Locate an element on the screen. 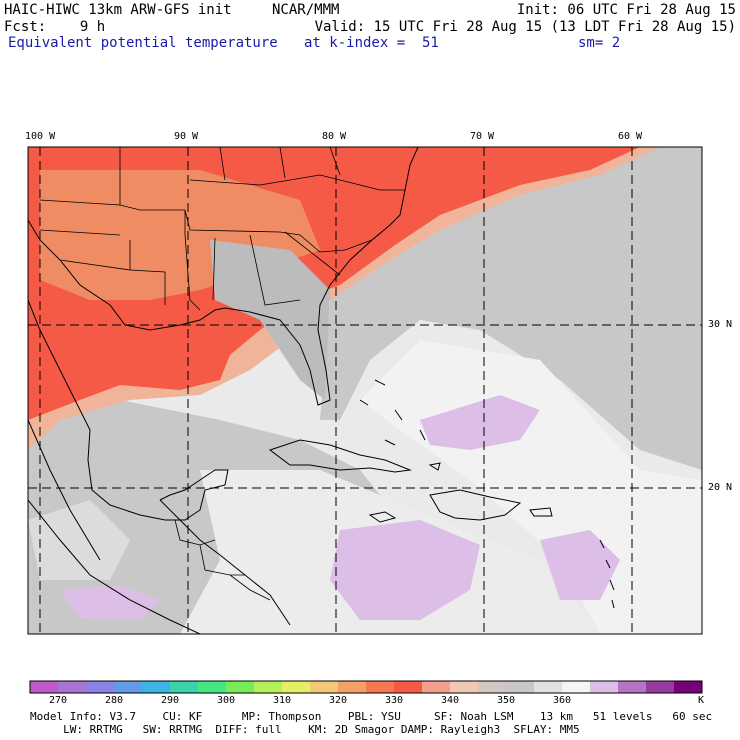  colorbar-tick-label: 290 is located at coordinates (170, 700).